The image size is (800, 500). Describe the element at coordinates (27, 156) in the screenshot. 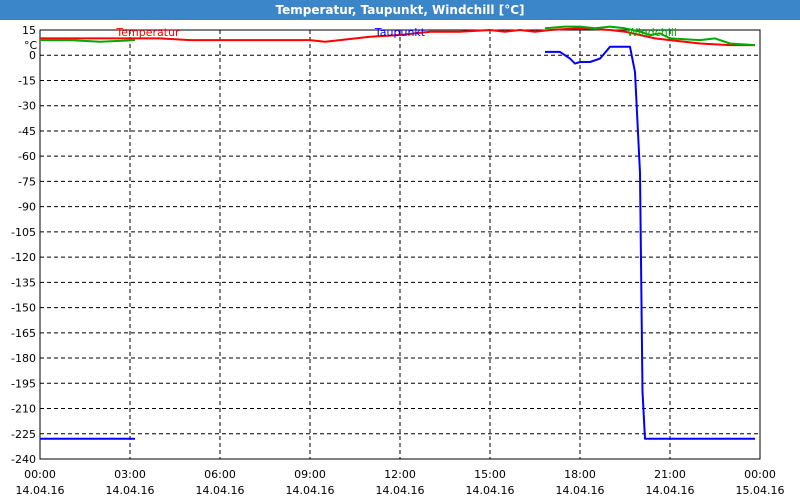

I see `y-tick-label: -60` at that location.